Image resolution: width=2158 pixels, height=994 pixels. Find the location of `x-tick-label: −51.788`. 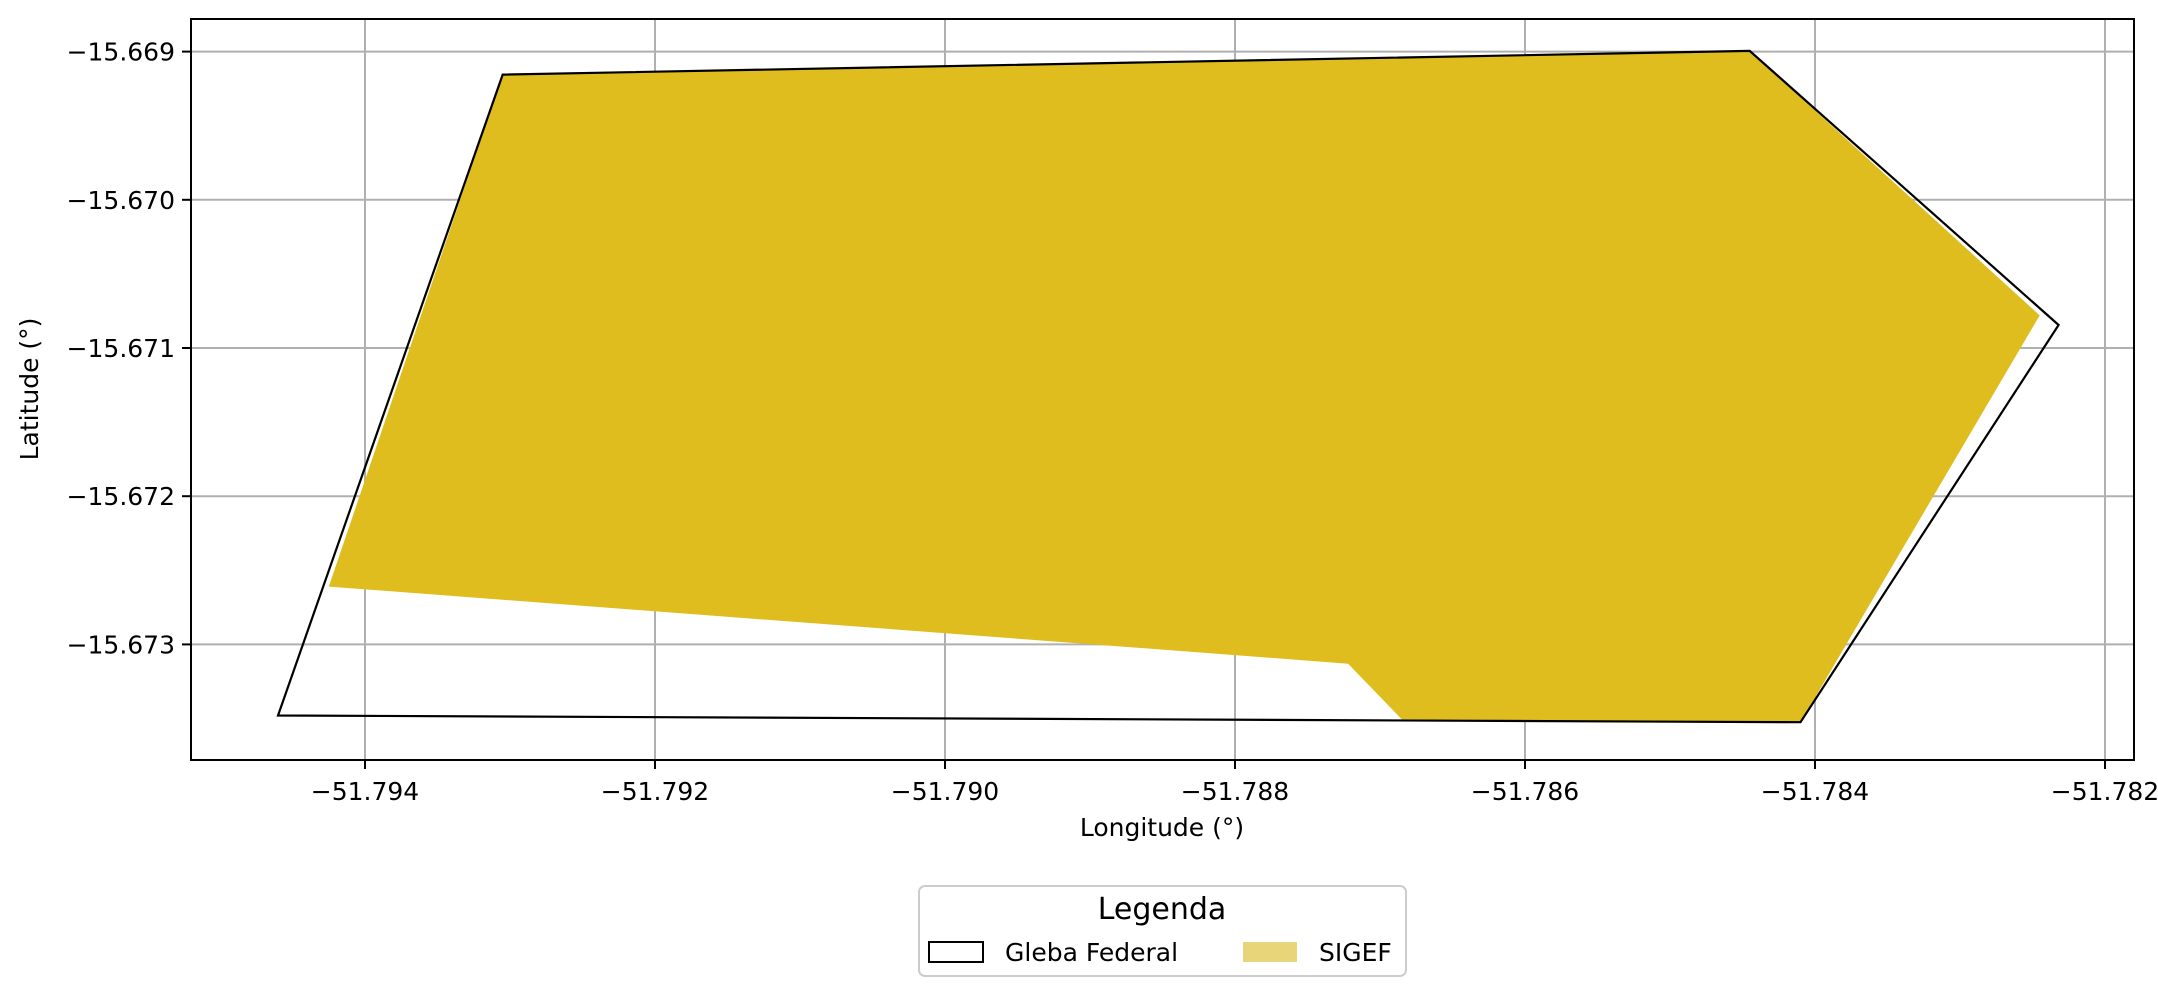

x-tick-label: −51.788 is located at coordinates (1235, 791).